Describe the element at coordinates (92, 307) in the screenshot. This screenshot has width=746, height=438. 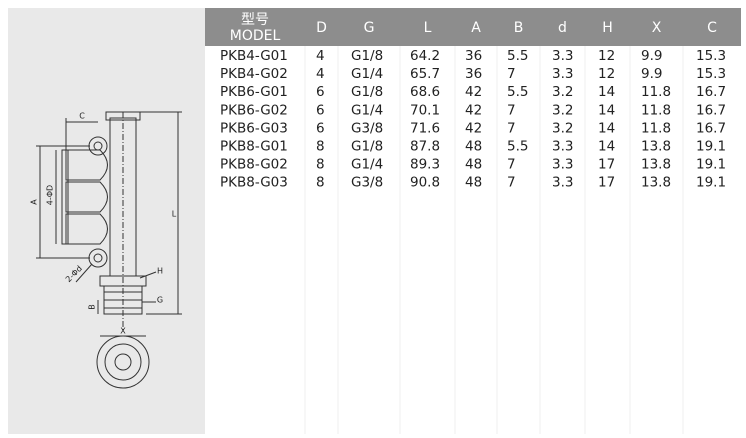
I see `drawing-label: B` at that location.